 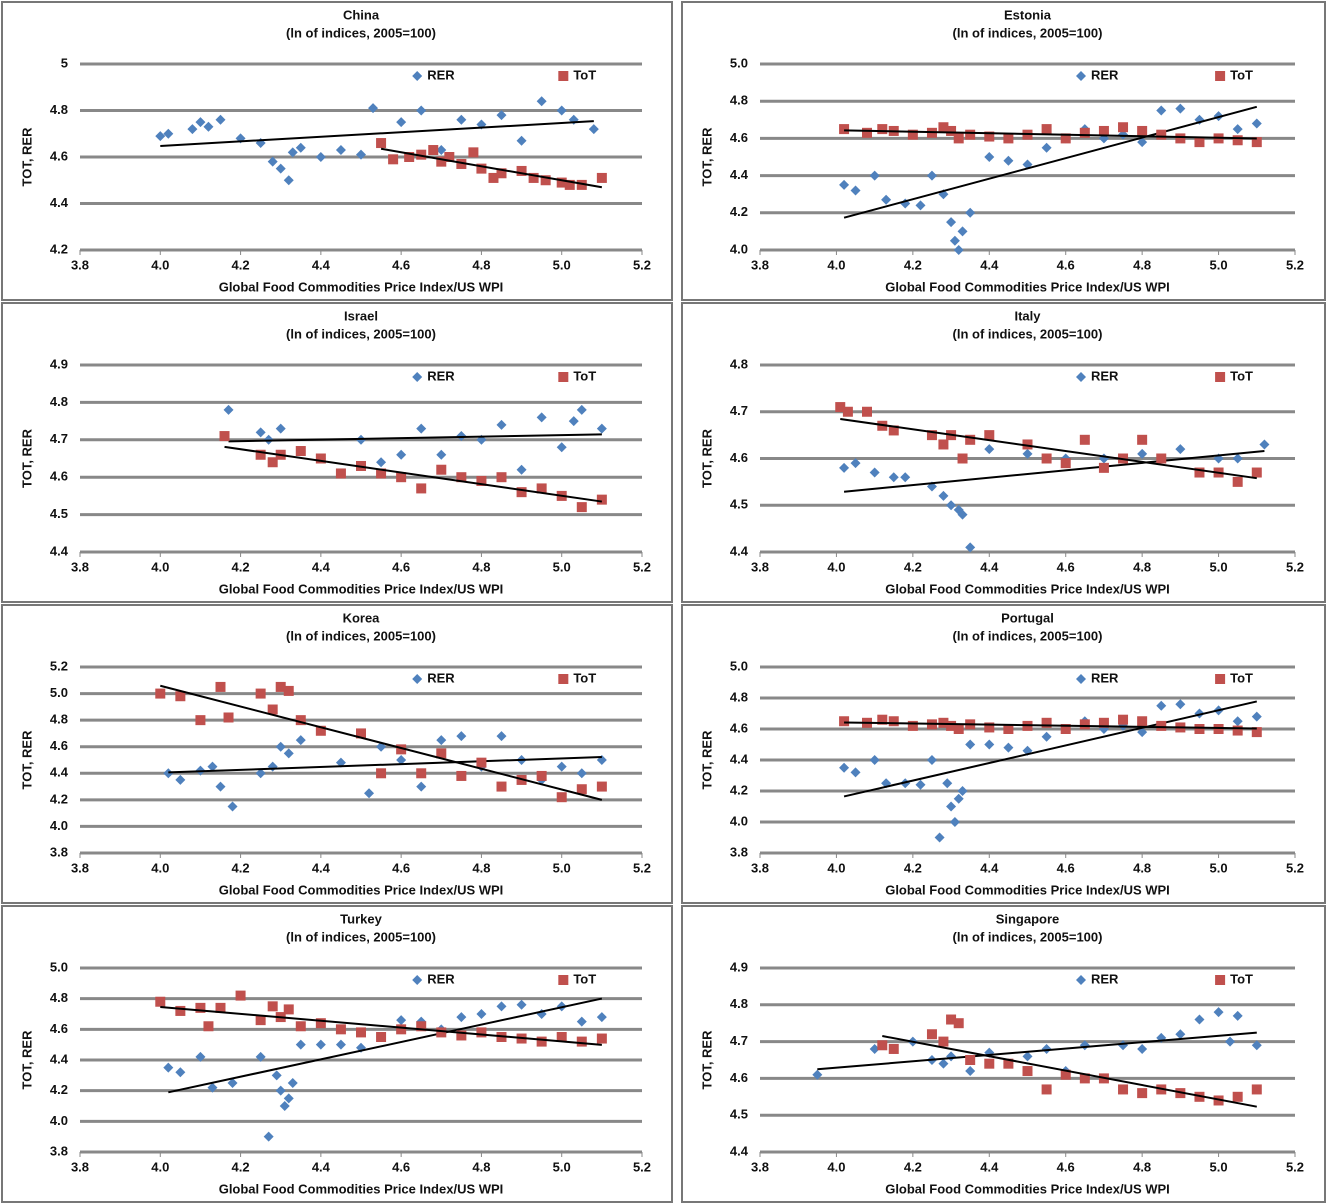 What do you see at coordinates (739, 174) in the screenshot?
I see `y-tick-label: 4.4` at bounding box center [739, 174].